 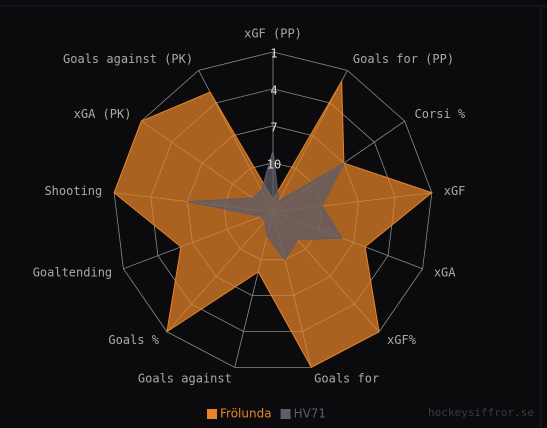 What do you see at coordinates (73, 191) in the screenshot?
I see `axis-label: Shooting` at bounding box center [73, 191].